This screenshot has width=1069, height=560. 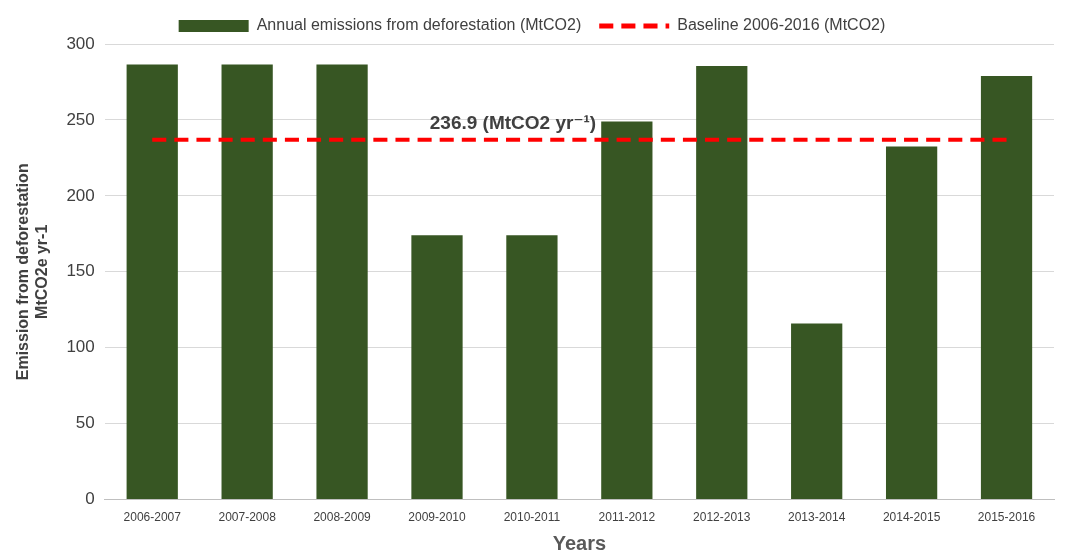 I want to click on x-tick-label: 2012-2013, so click(x=722, y=517).